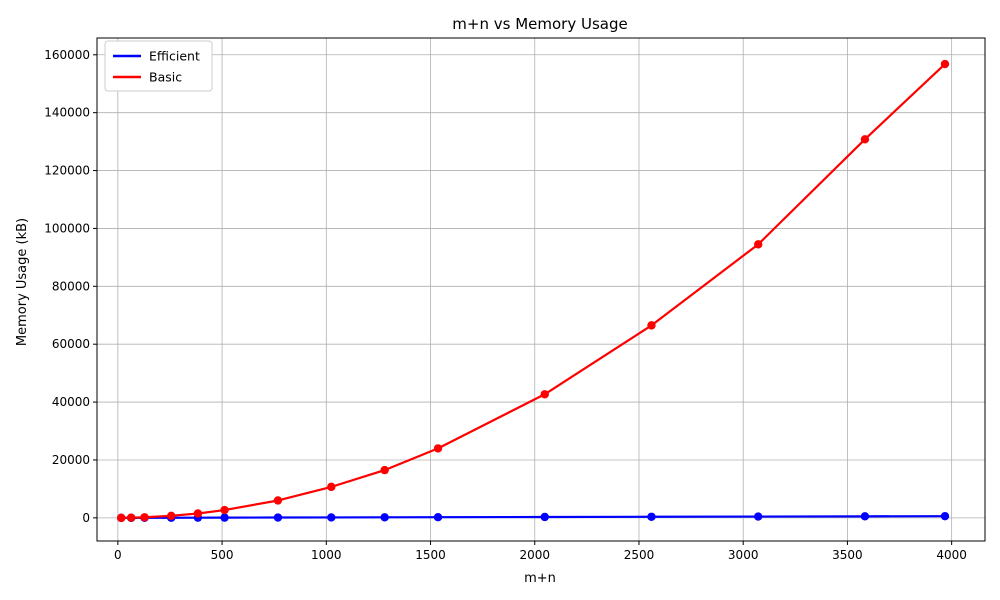  What do you see at coordinates (222, 555) in the screenshot?
I see `x-tick-label: 500` at bounding box center [222, 555].